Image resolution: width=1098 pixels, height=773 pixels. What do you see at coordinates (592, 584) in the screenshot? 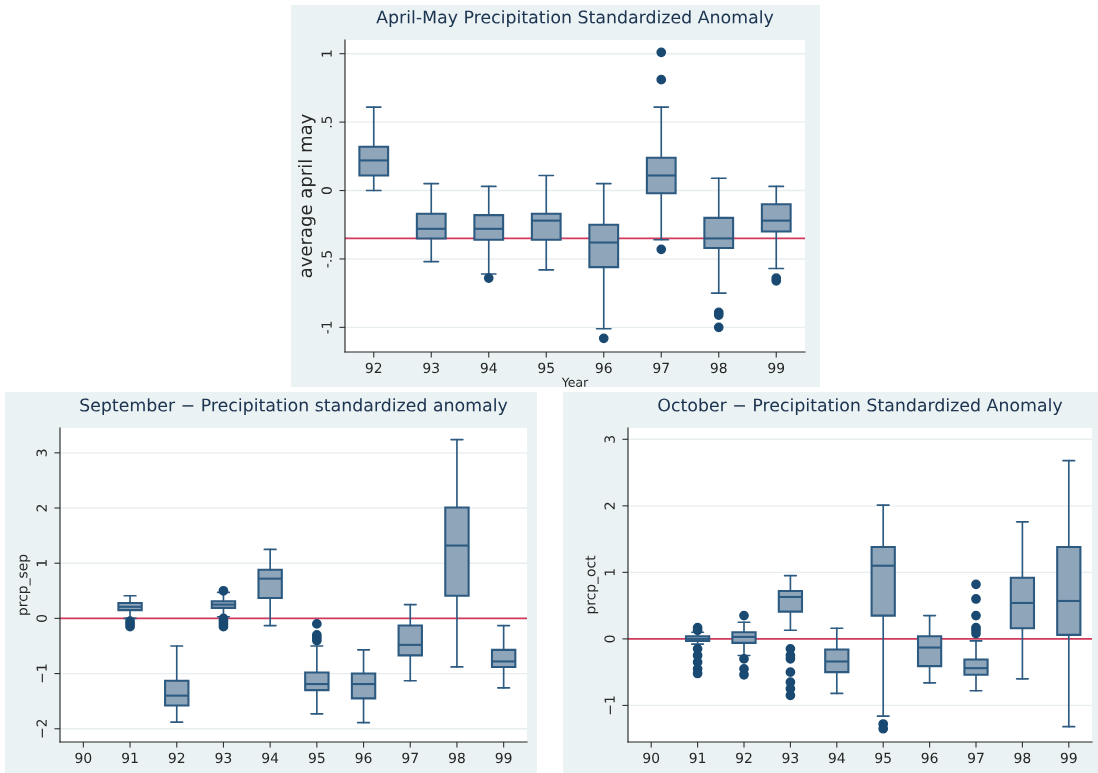
I see `y-axis-title: prcp_oct` at bounding box center [592, 584].